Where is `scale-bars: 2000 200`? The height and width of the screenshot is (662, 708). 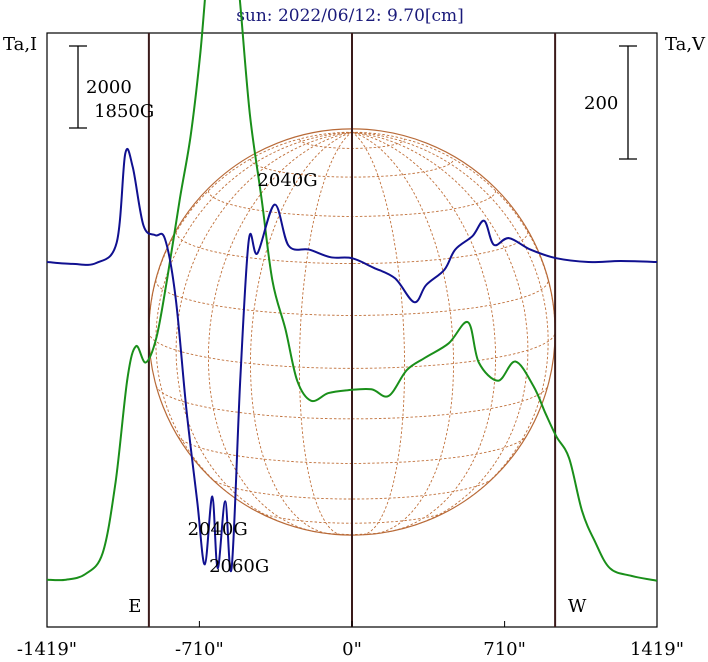
scale-bars: 2000 200 is located at coordinates (353, 102).